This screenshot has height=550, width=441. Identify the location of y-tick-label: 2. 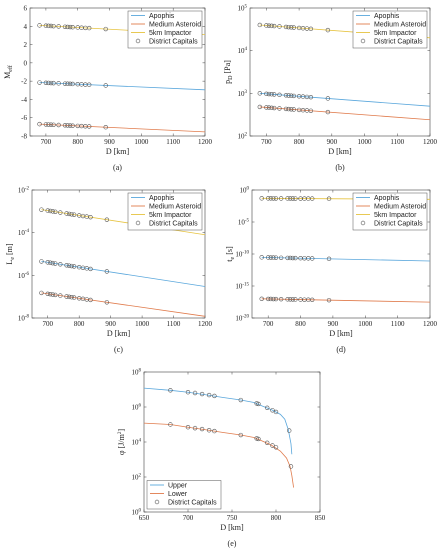
(26, 45).